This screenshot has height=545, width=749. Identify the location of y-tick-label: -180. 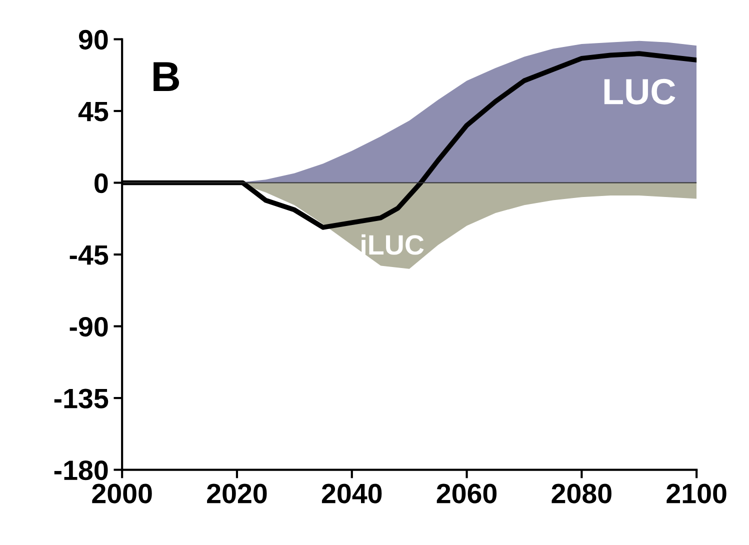
(81, 470).